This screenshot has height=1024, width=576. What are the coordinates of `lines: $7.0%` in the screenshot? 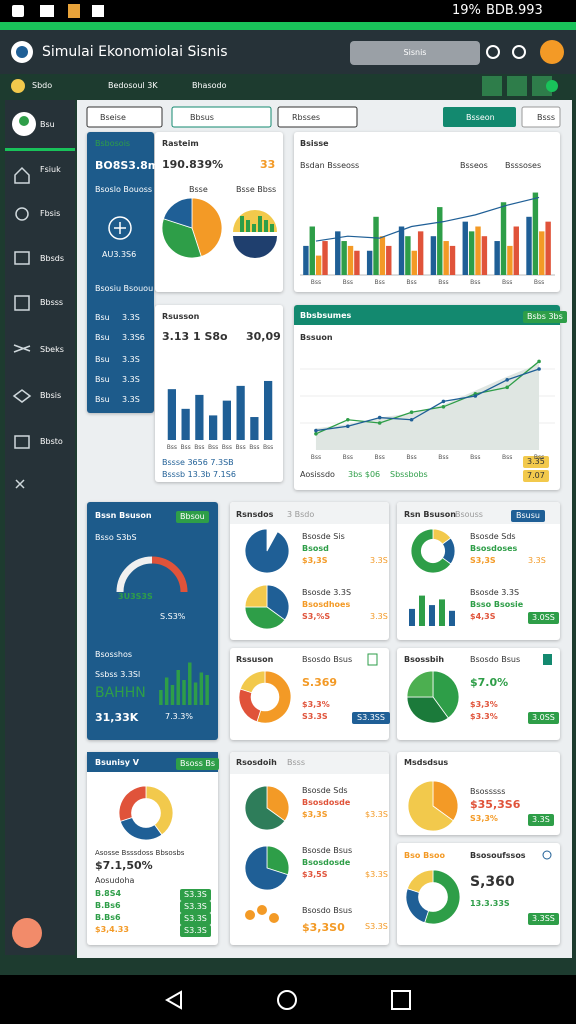 It's located at (489, 682).